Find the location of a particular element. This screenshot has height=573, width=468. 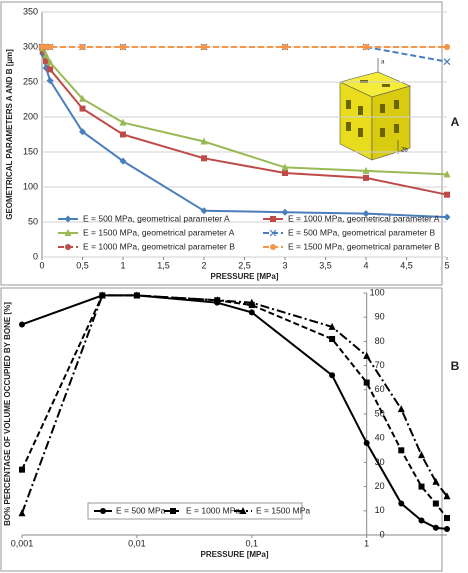

legend-label: E = 500 MPa is located at coordinates (141, 510).